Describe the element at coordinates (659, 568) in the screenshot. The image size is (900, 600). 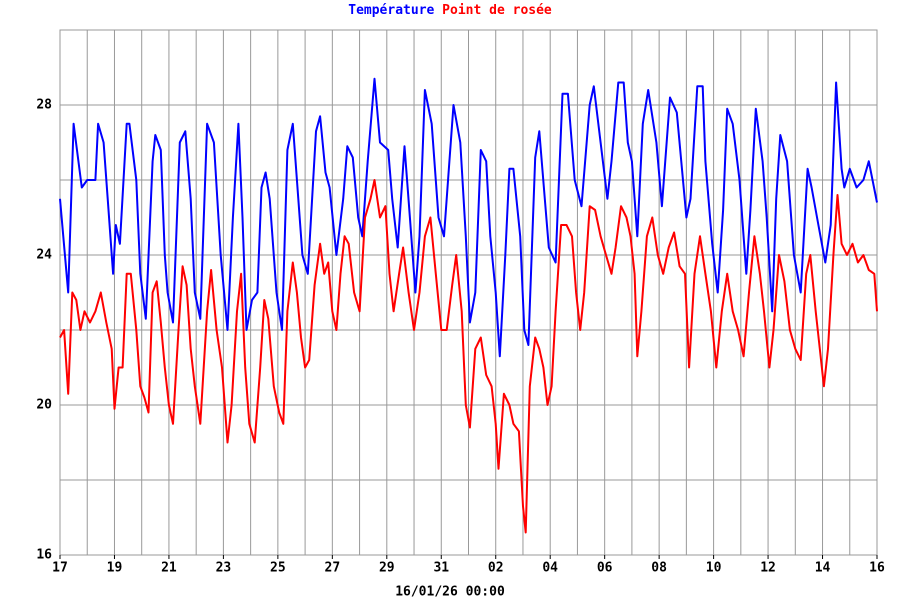
I see `x-tick-label: 08` at that location.